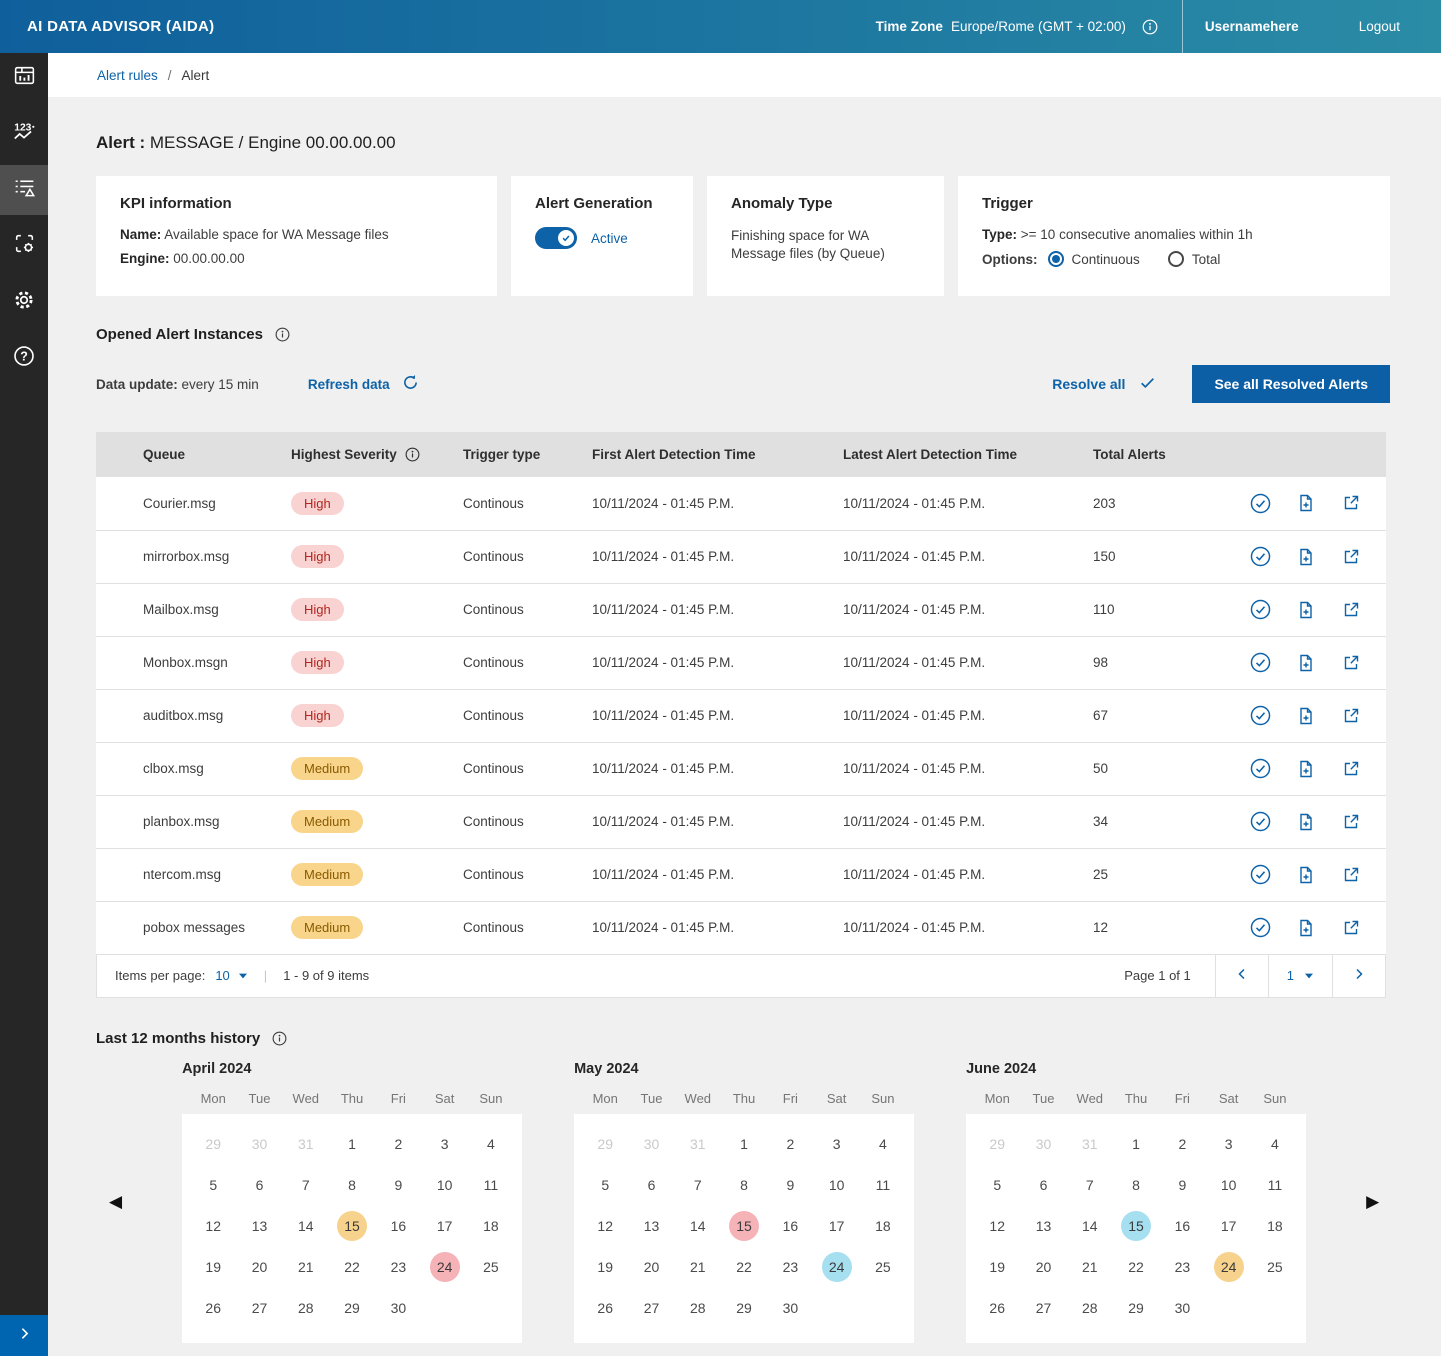 This screenshot has width=1441, height=1356. Describe the element at coordinates (24, 358) in the screenshot. I see `sidebar-item-help: ?` at that location.